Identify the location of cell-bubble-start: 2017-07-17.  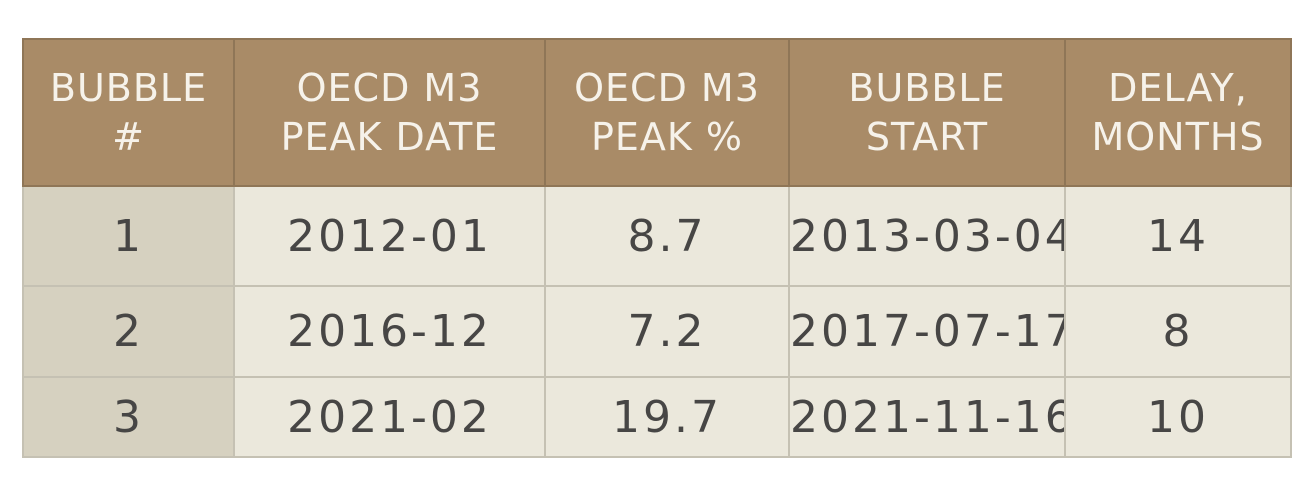
(927, 331).